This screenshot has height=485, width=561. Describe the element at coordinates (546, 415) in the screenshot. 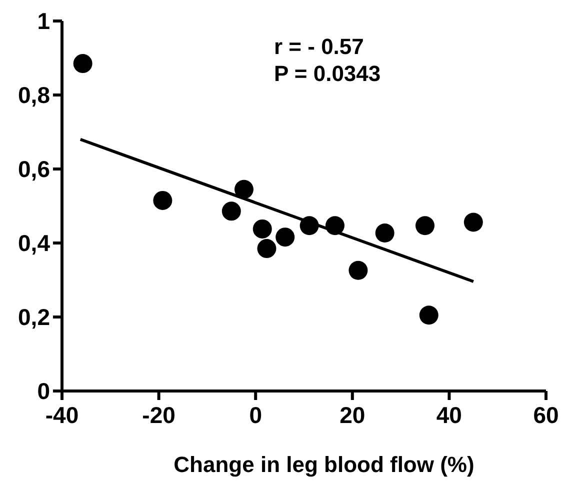

I see `x-tick-label: 60` at that location.